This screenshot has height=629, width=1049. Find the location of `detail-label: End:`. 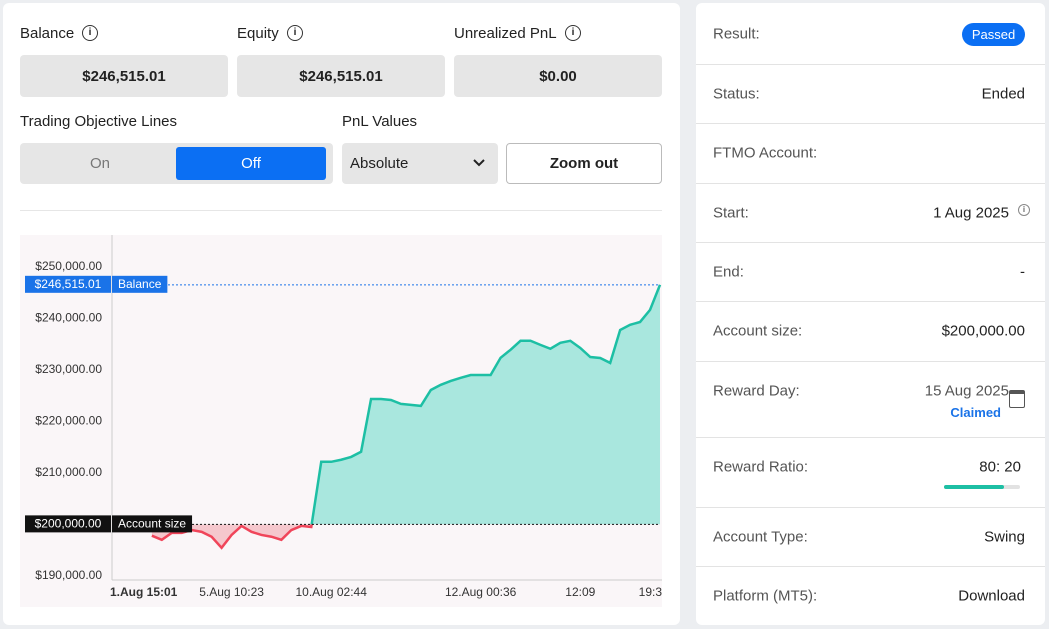

detail-label: End: is located at coordinates (728, 271).